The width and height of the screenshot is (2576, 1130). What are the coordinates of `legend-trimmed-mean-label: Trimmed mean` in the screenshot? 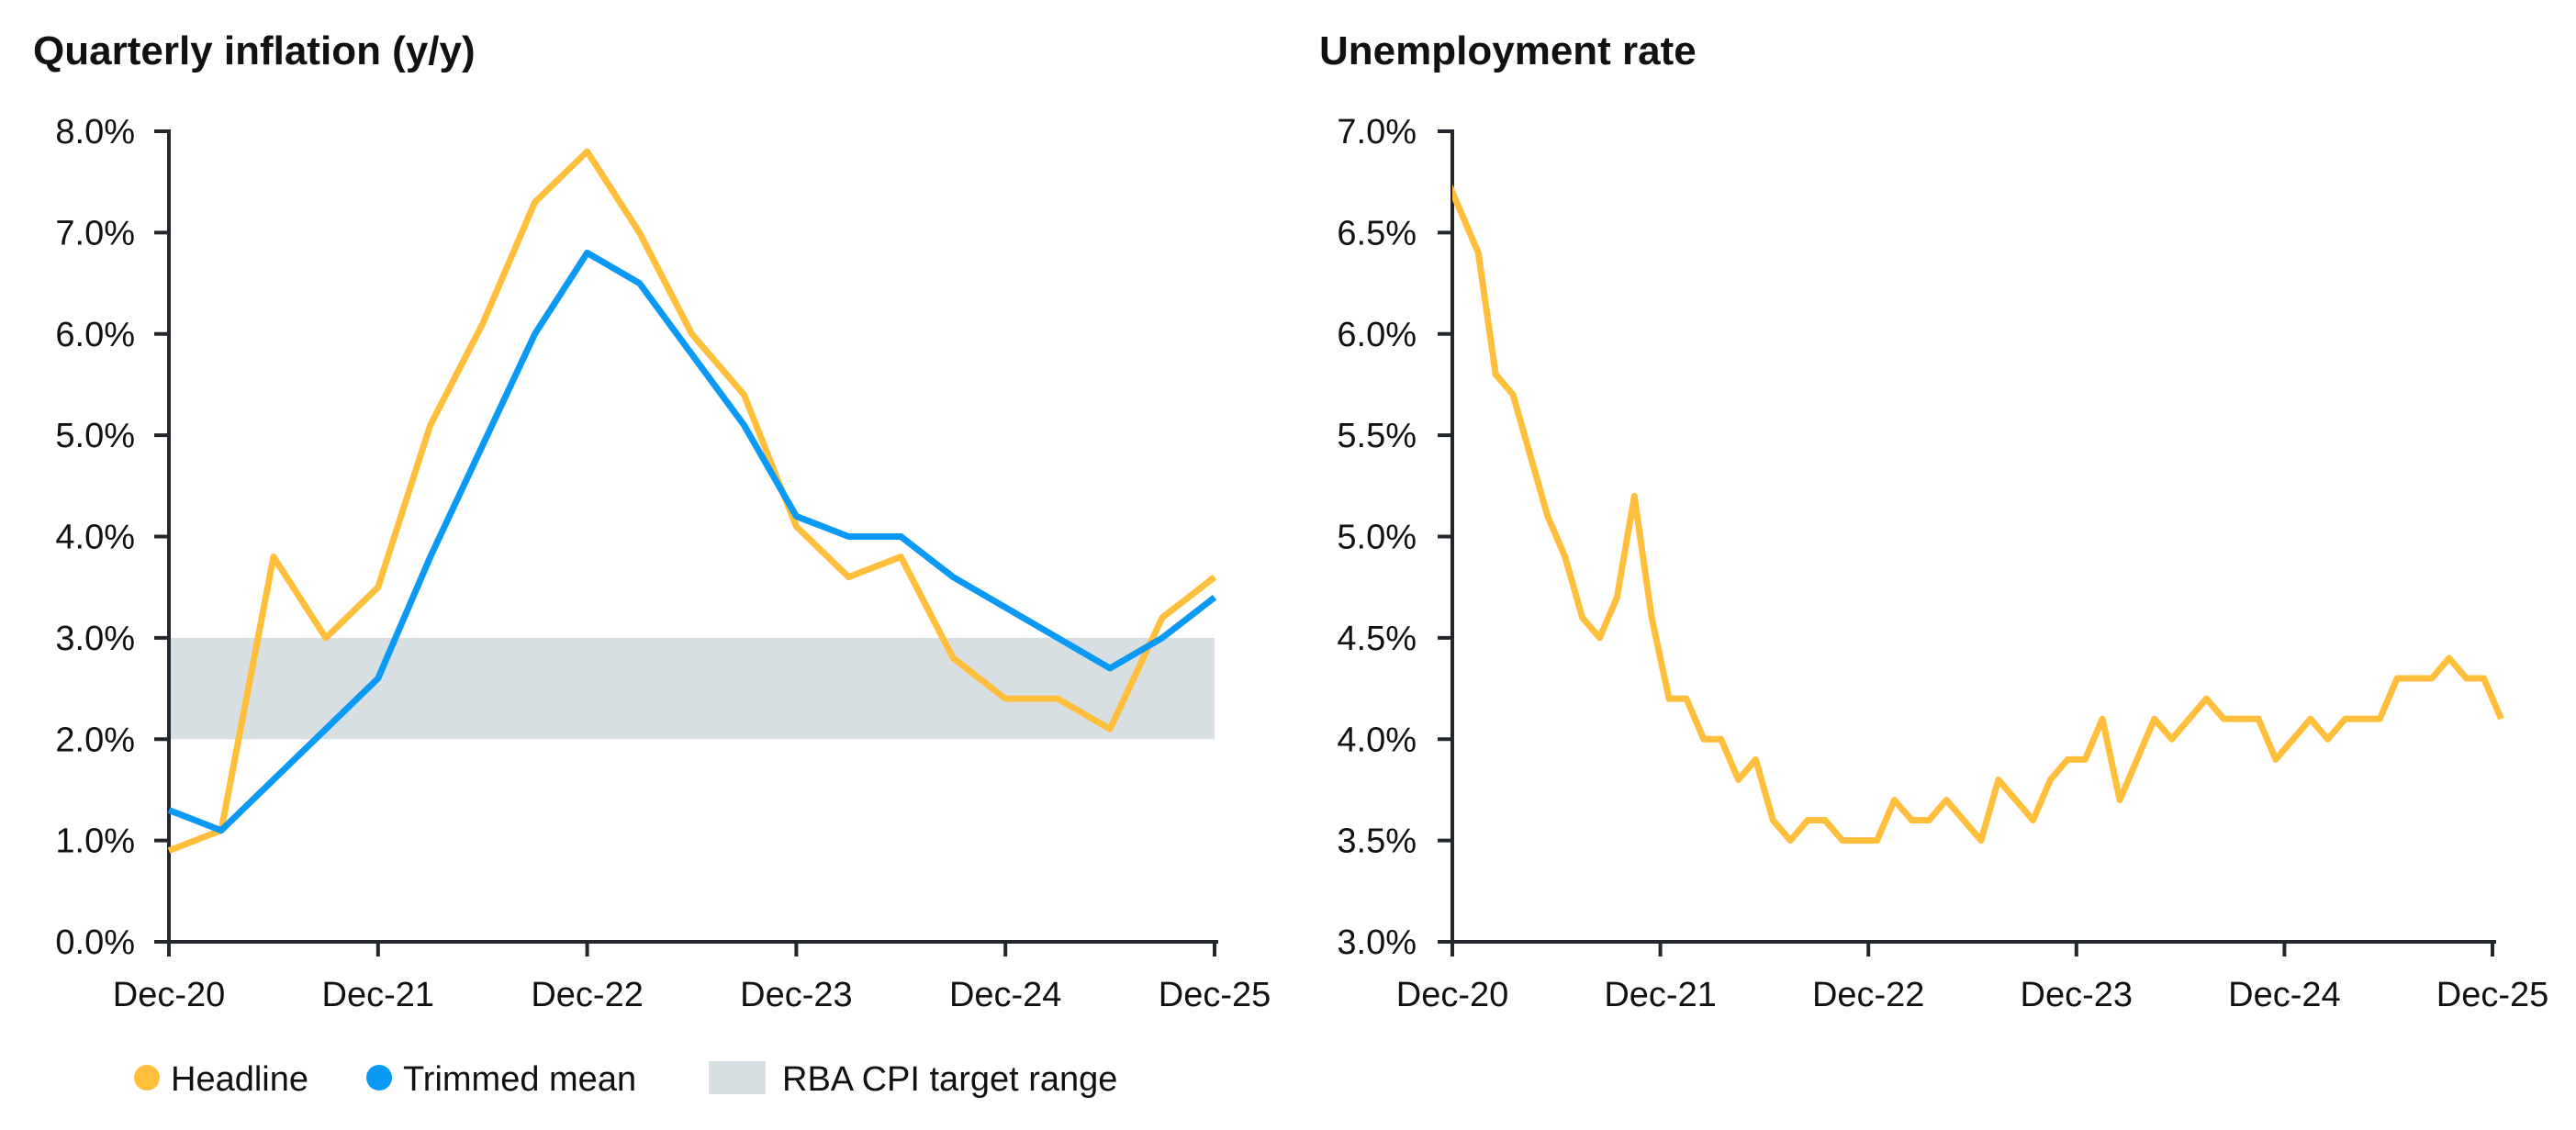 It's located at (519, 1079).